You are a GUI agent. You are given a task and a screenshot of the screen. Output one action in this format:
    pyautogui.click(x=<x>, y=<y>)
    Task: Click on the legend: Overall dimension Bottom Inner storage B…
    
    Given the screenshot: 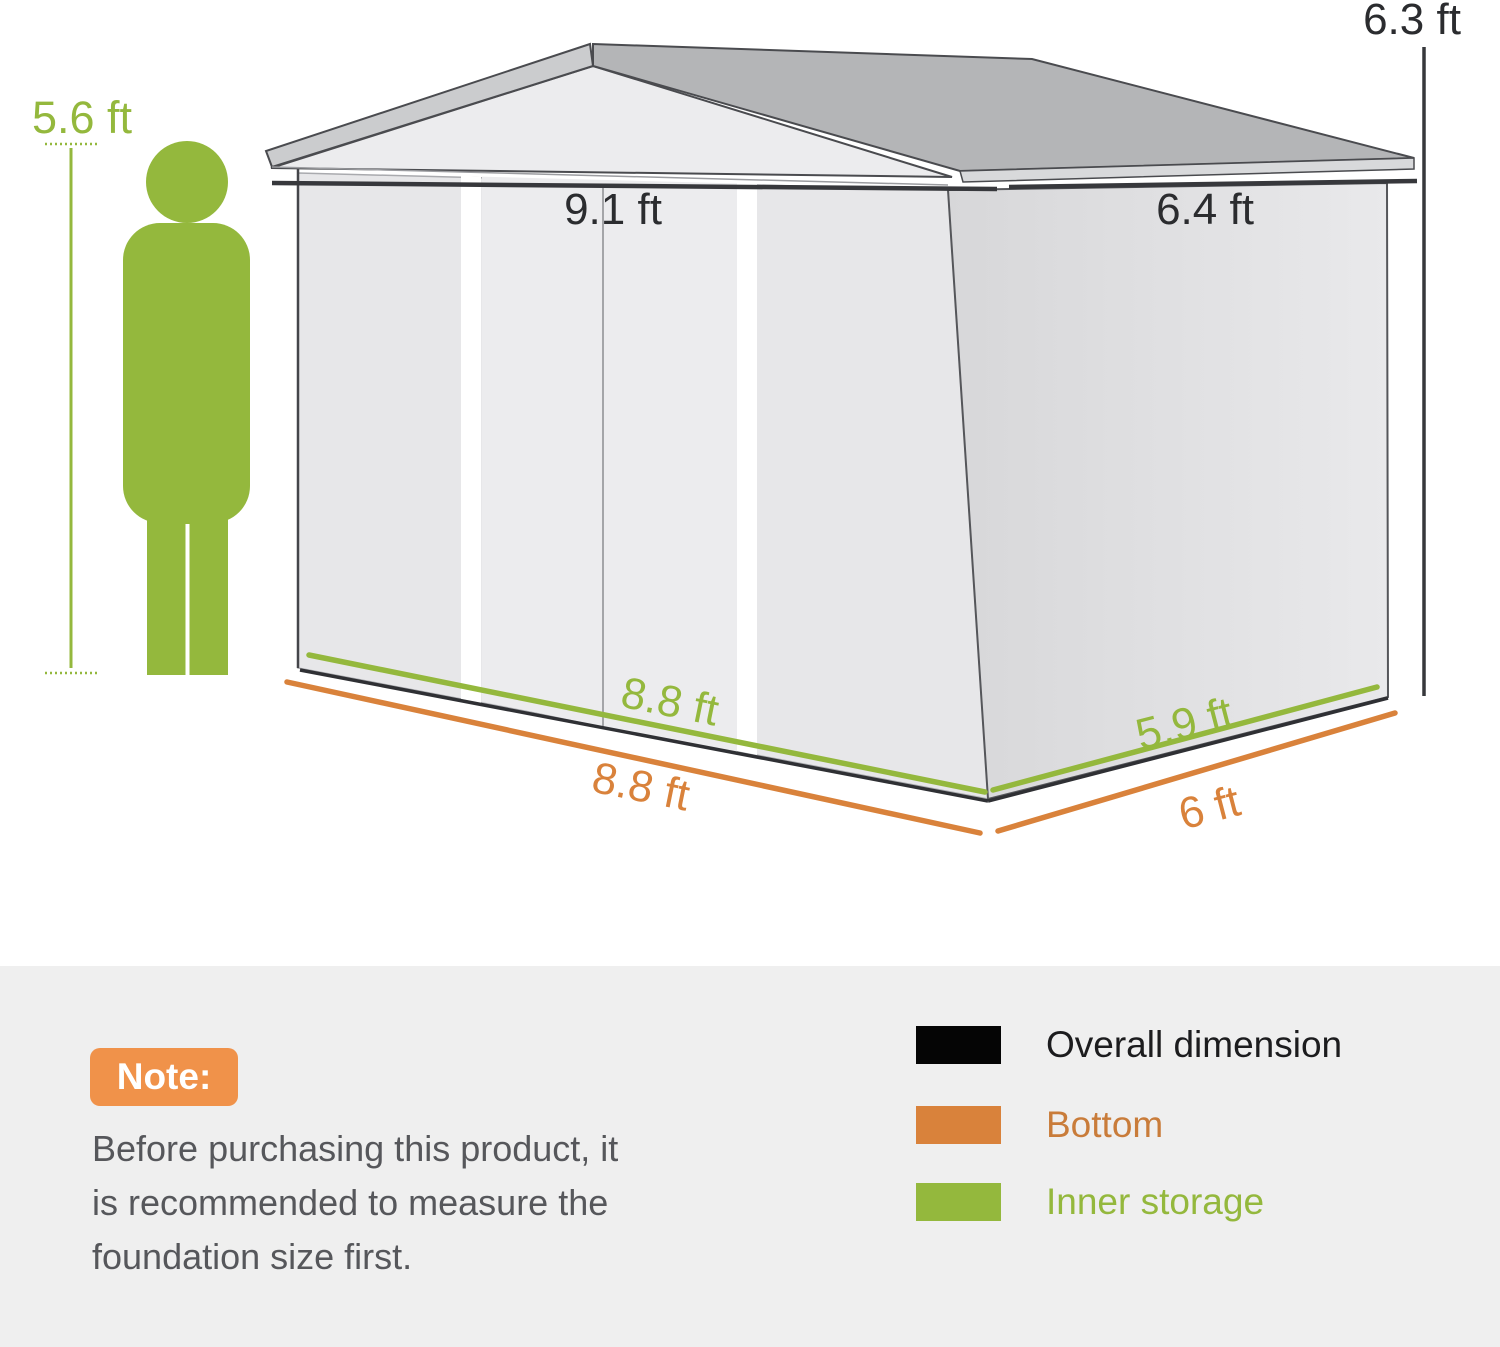 What is the action you would take?
    pyautogui.click(x=1196, y=1156)
    